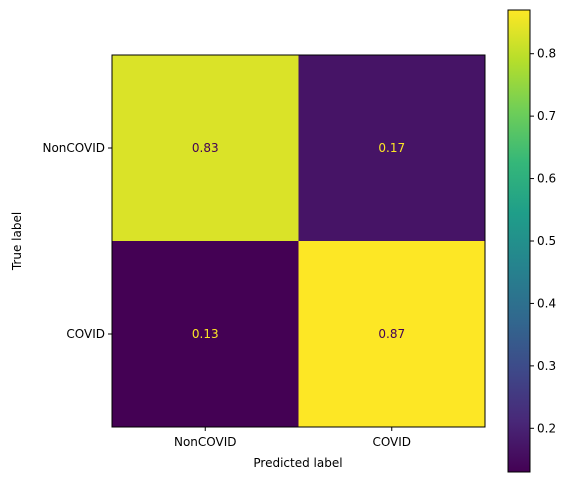 This screenshot has width=571, height=482. What do you see at coordinates (546, 366) in the screenshot?
I see `colorbar-tick-label: 0.3` at bounding box center [546, 366].